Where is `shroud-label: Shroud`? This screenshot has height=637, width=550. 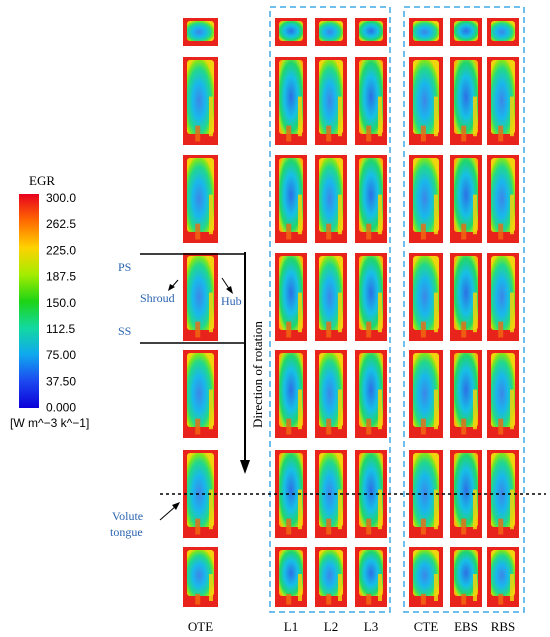 shroud-label: Shroud is located at coordinates (157, 298).